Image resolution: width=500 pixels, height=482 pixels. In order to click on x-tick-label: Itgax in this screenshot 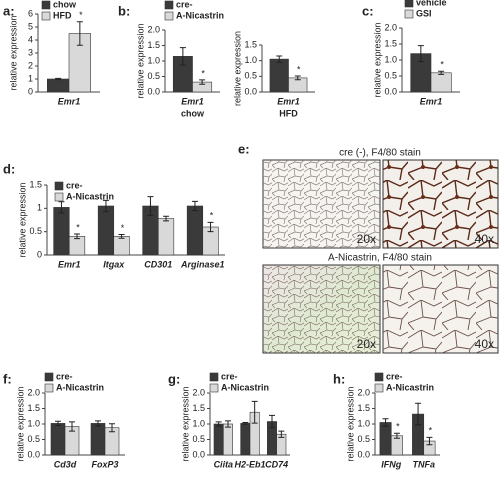, I will do `click(114, 264)`.